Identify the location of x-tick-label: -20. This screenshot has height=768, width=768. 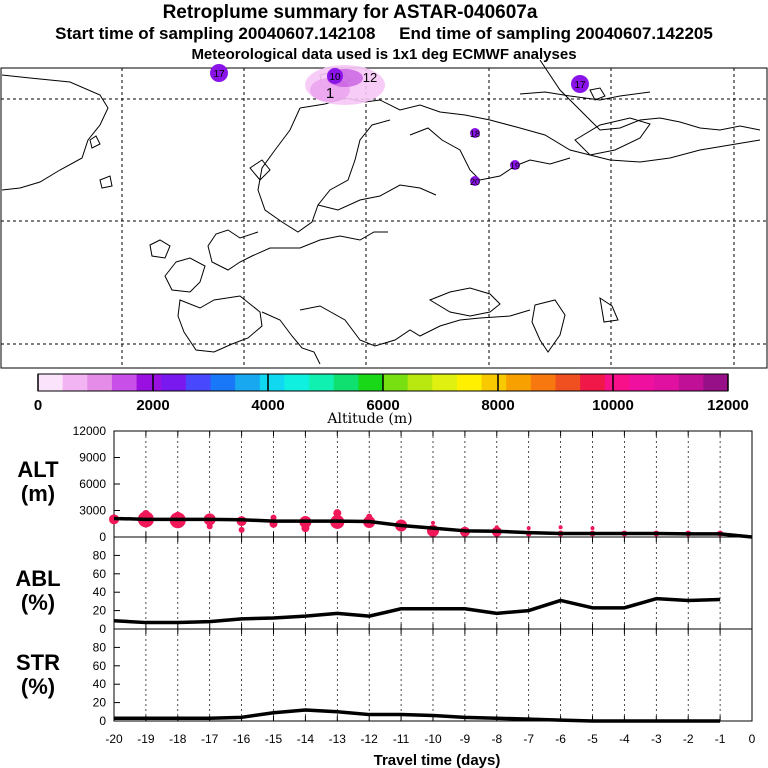
(114, 739).